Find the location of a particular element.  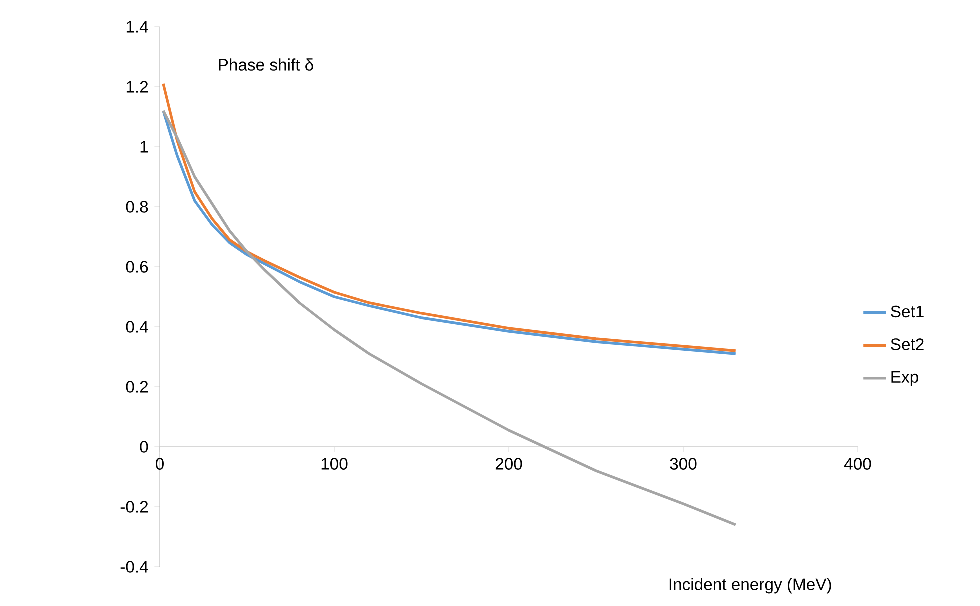

x-axis-title: Incident energy (MeV) is located at coordinates (751, 586).